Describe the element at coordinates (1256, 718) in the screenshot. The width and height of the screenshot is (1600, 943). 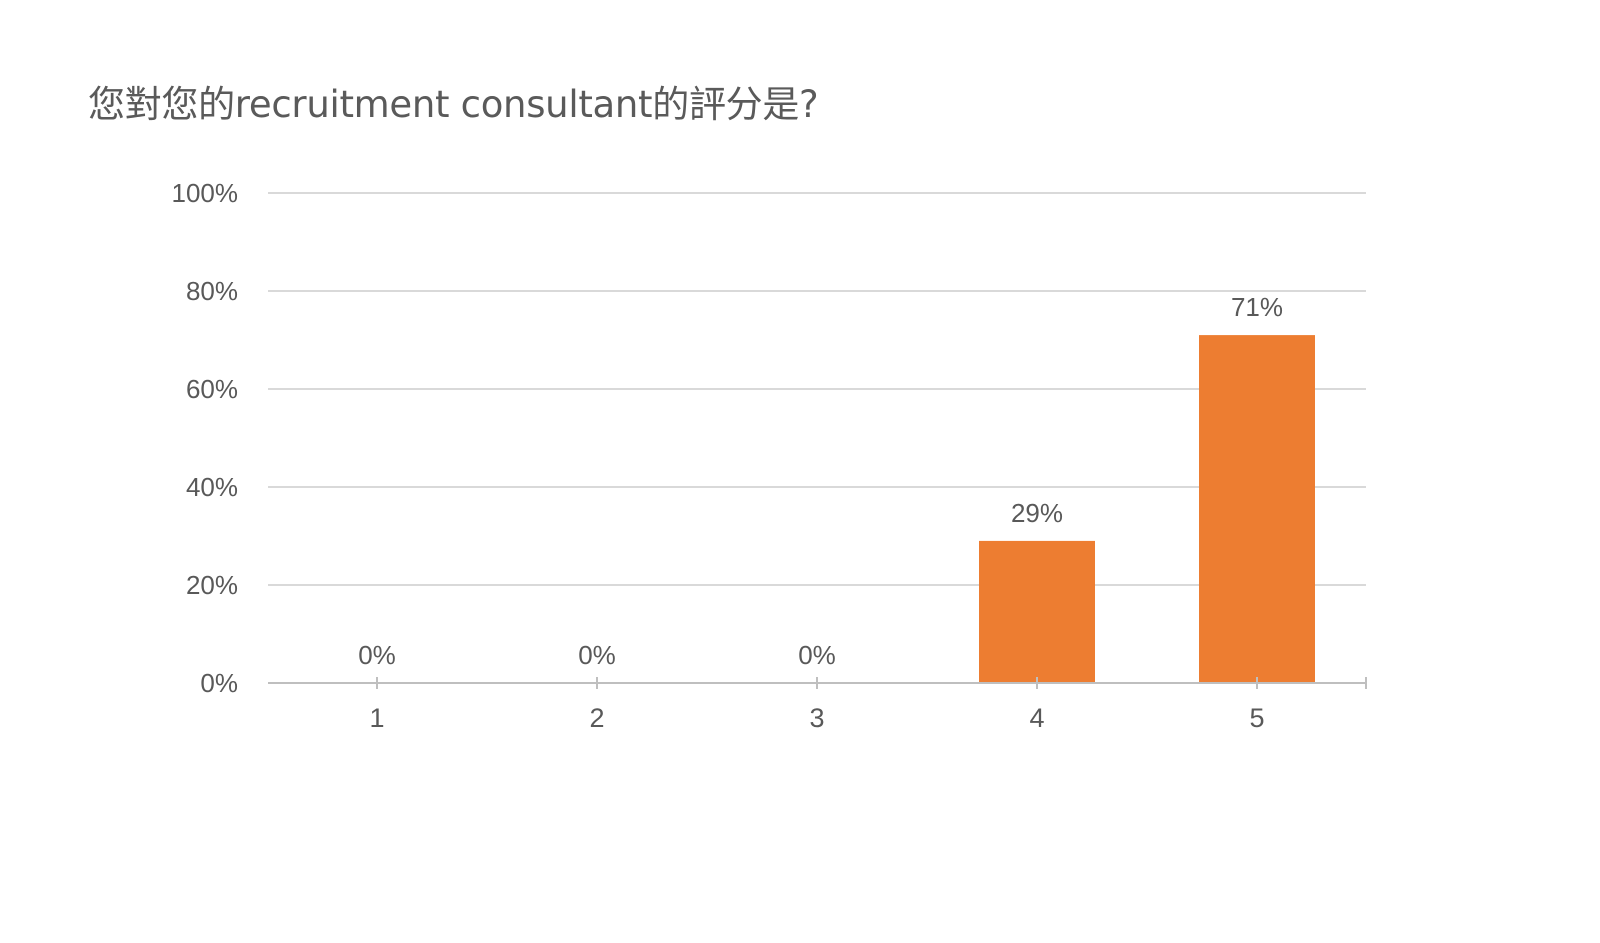
I see `x-tick-label: 5` at that location.